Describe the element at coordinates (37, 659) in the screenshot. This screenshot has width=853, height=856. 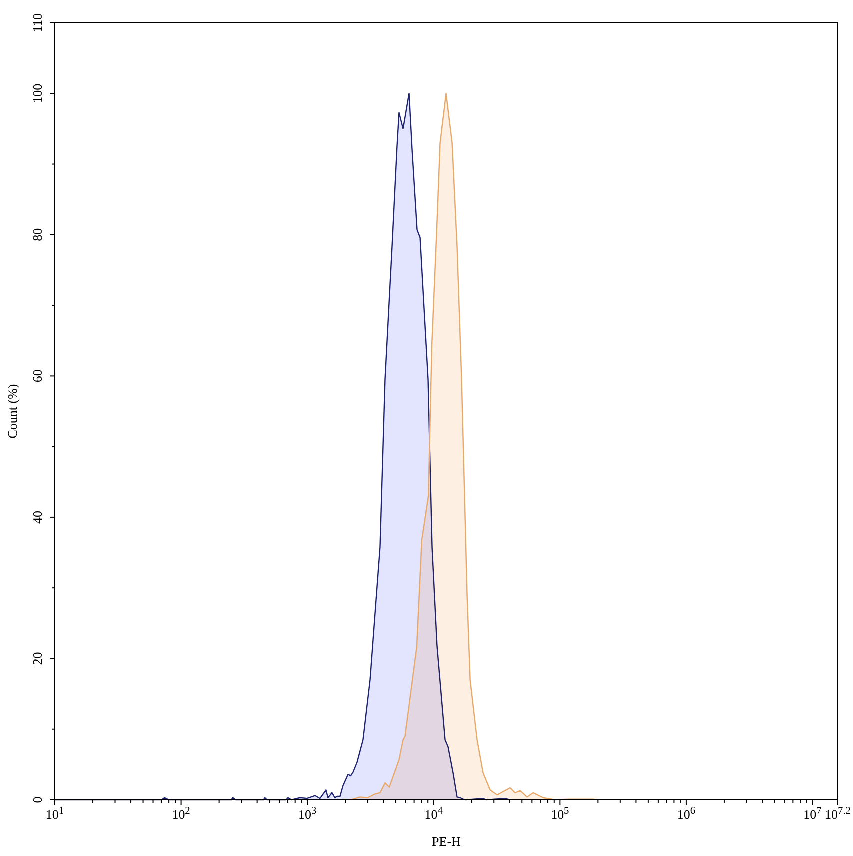
I see `y-tick-label: 20` at that location.